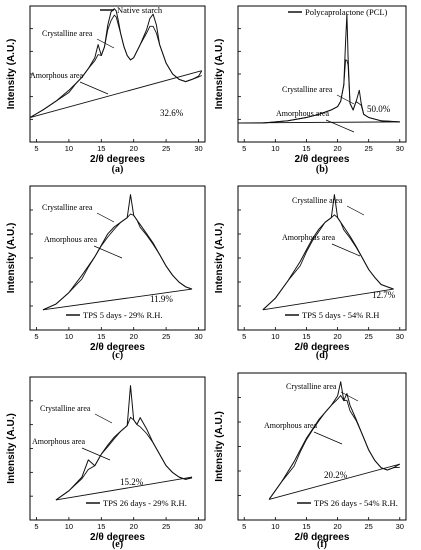 The height and width of the screenshot is (550, 421). I want to click on legend-label: TPS 26 days - 54% R.H., so click(356, 503).